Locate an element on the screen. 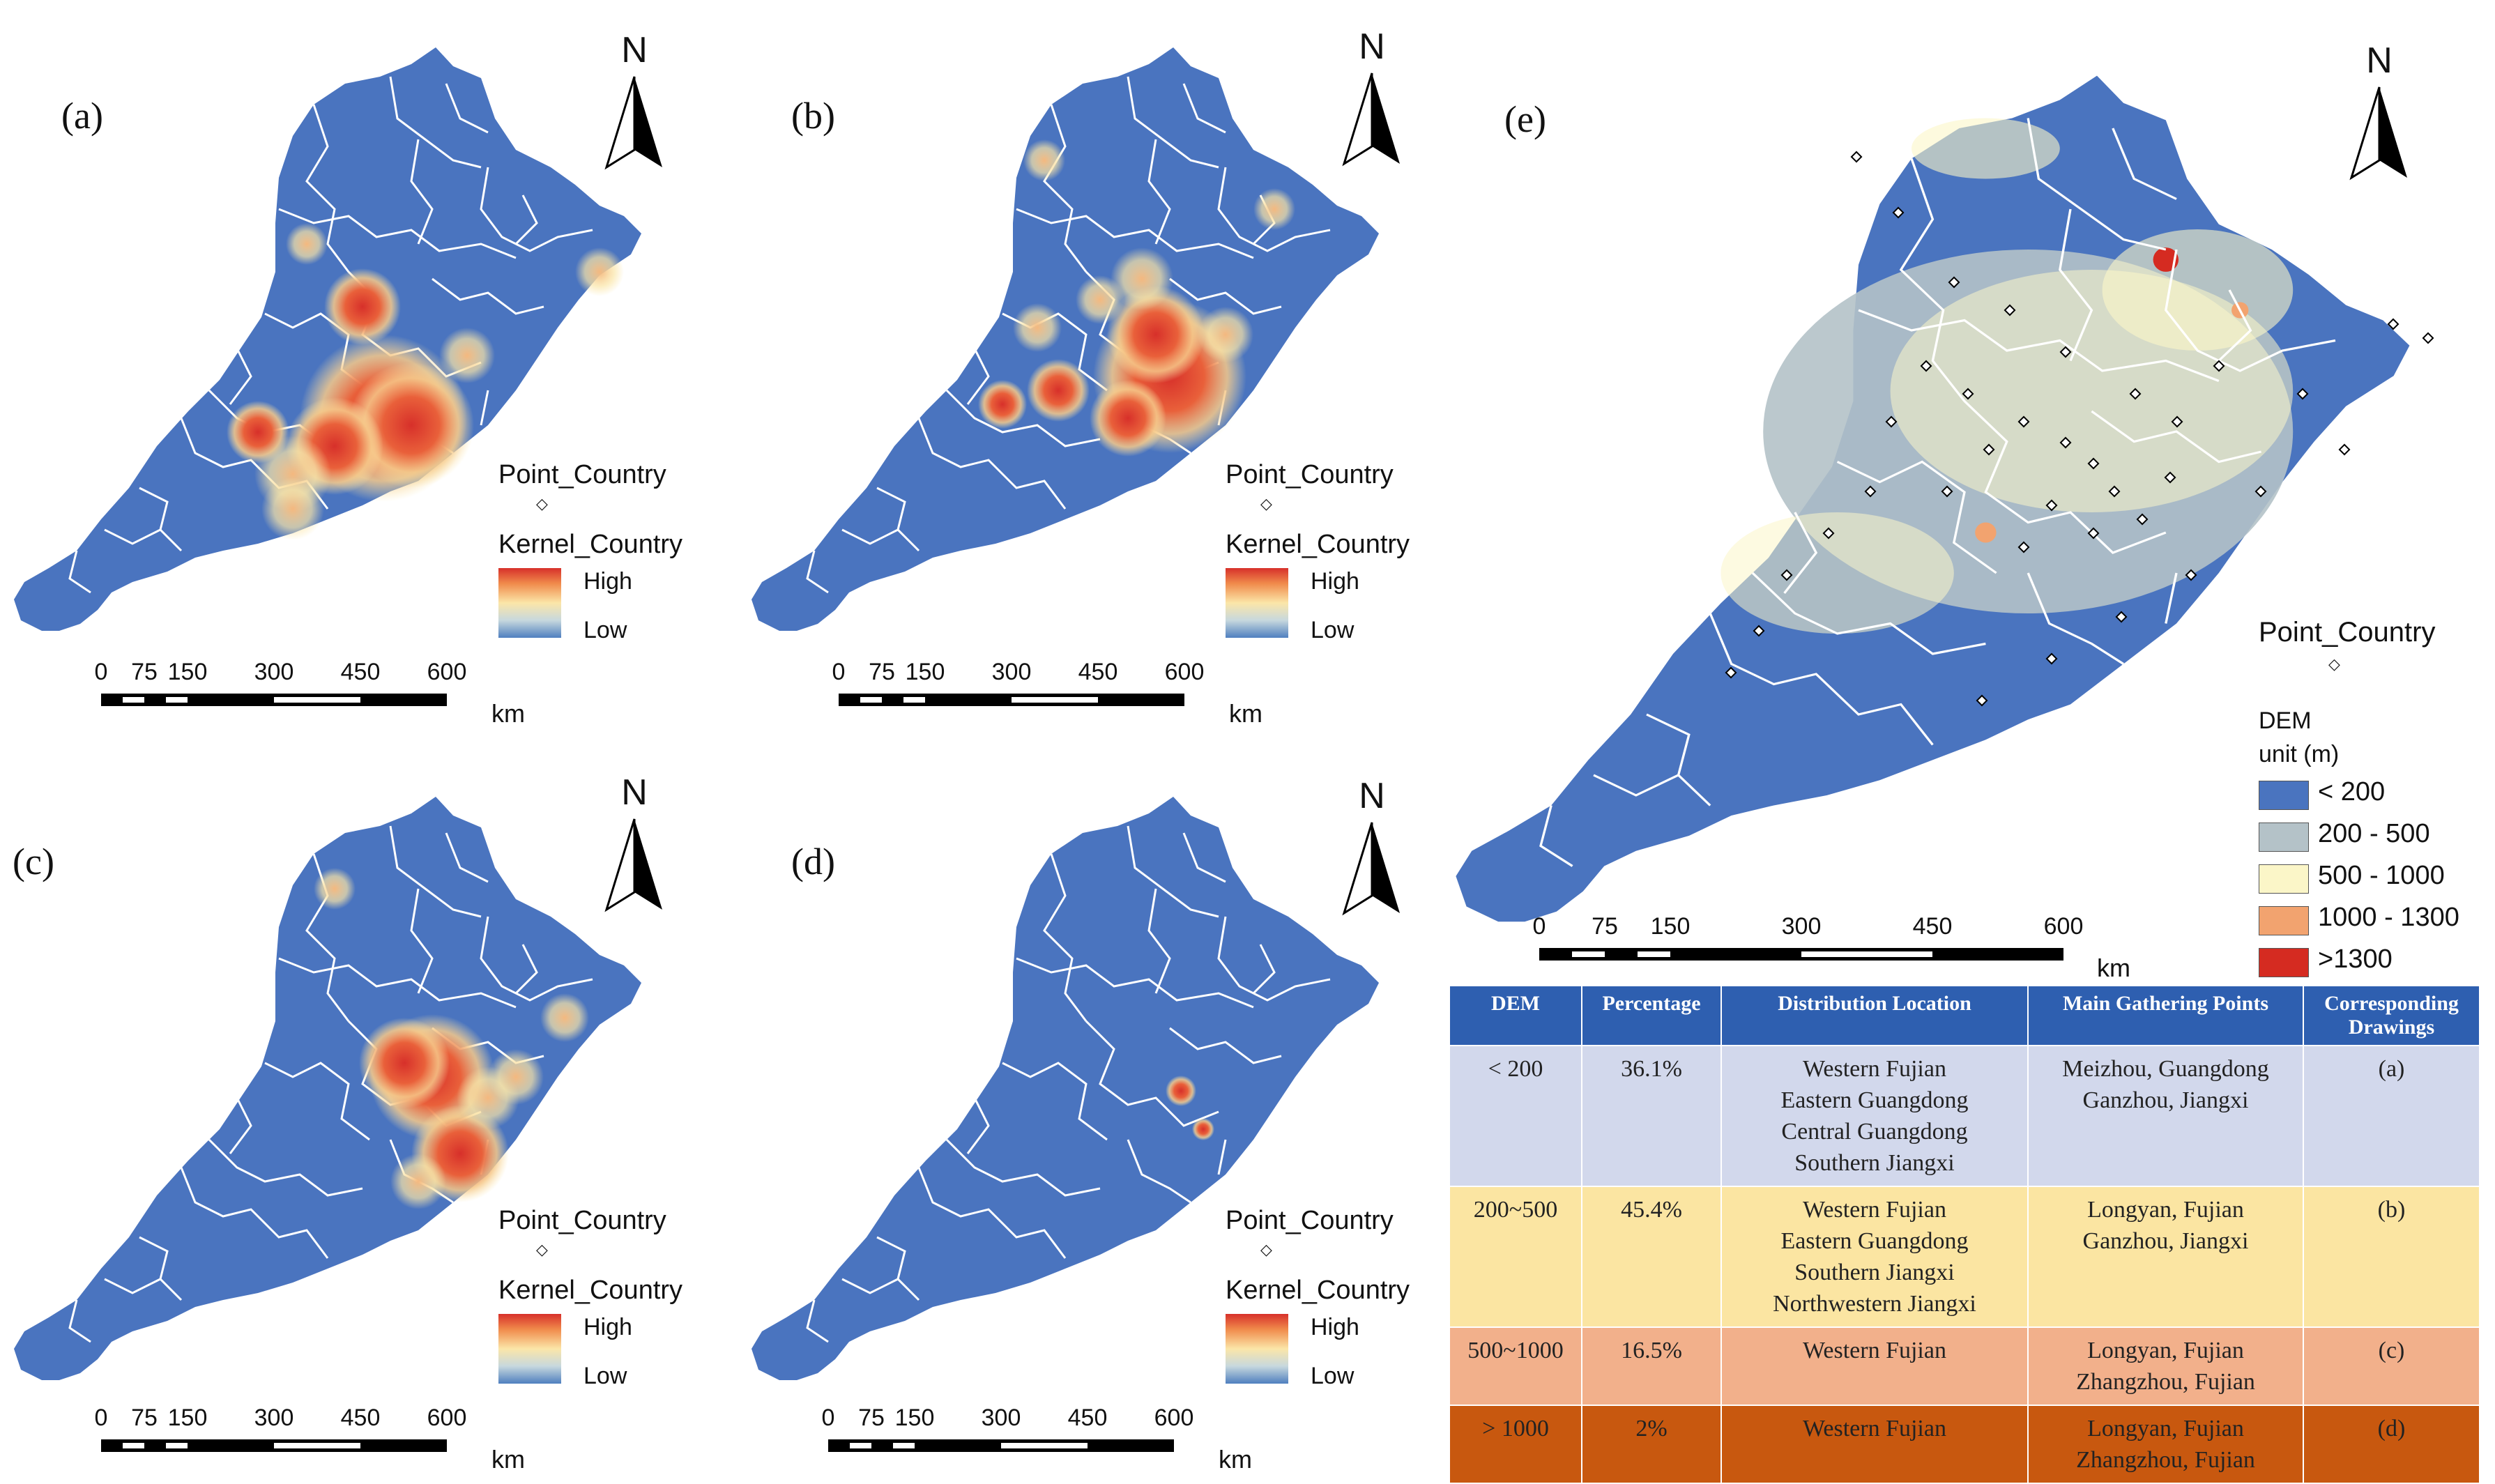 This screenshot has height=1484, width=2495. cell-dem: 200~500 is located at coordinates (1516, 1257).